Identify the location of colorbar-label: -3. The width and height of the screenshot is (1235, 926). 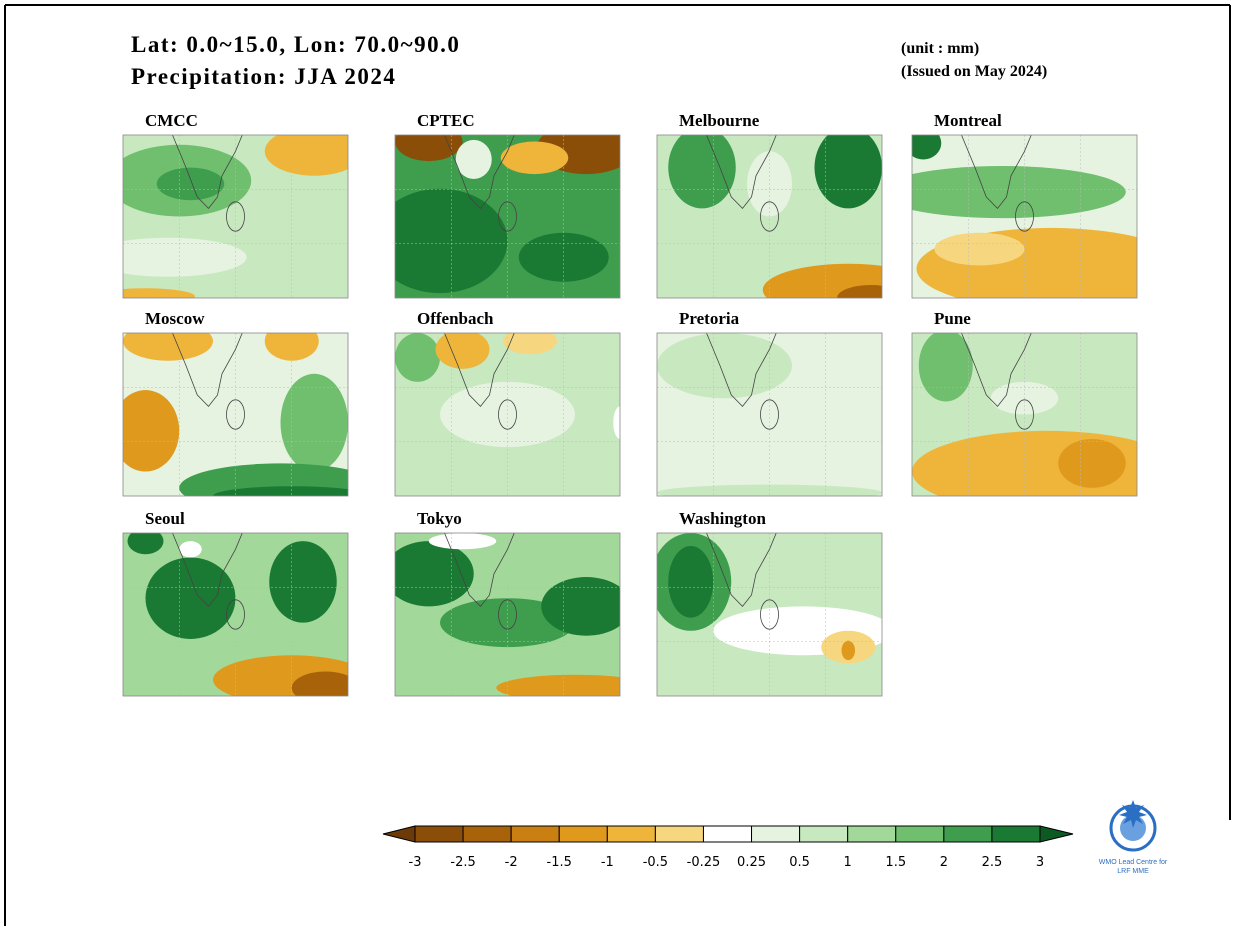
(415, 862).